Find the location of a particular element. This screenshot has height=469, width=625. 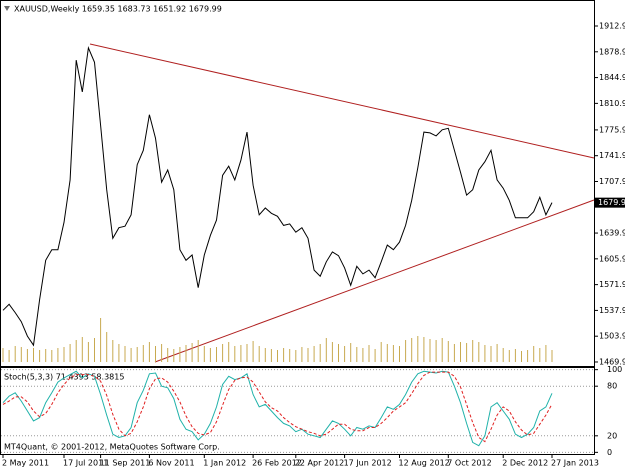

y-tick-label: 1469.90 is located at coordinates (612, 361).